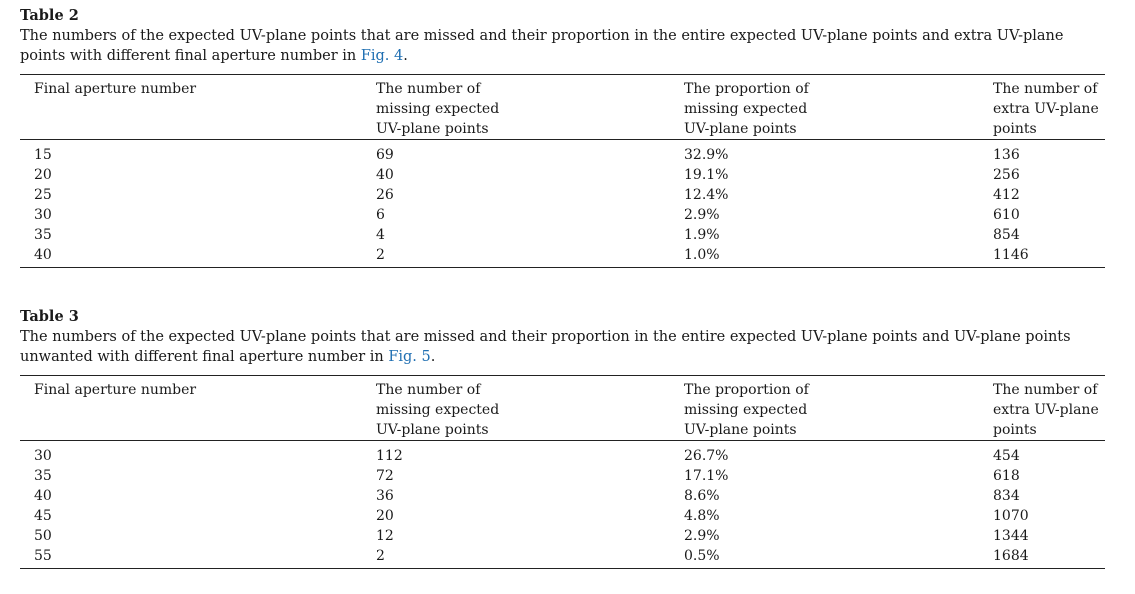  Describe the element at coordinates (43, 195) in the screenshot. I see `table-cell: 25` at that location.